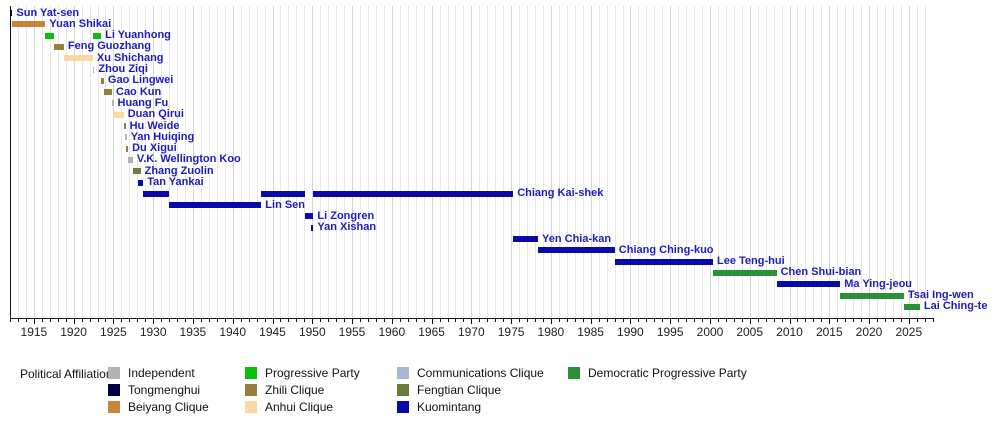  Describe the element at coordinates (130, 57) in the screenshot. I see `leader-label: Xu Shichang` at that location.